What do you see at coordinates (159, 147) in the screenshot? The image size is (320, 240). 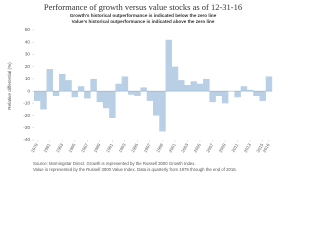 I see `x-tick-label: 1999` at bounding box center [159, 147].